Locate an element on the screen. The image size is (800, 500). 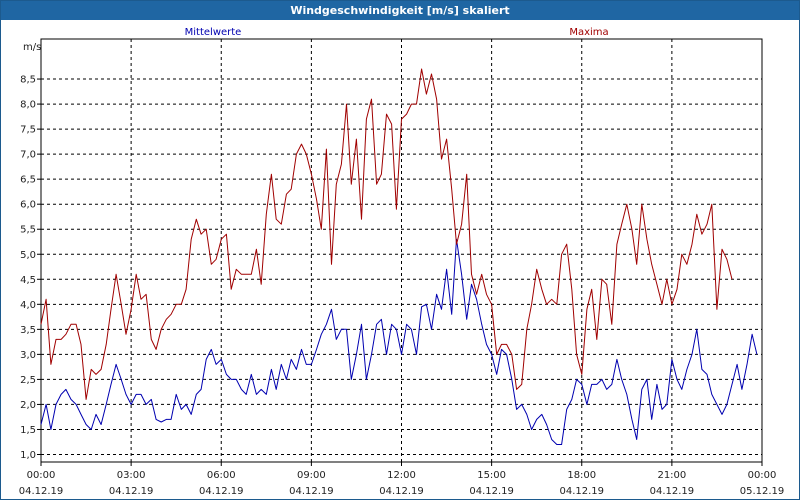
y-tick-label: 8,0 is located at coordinates (28, 105).